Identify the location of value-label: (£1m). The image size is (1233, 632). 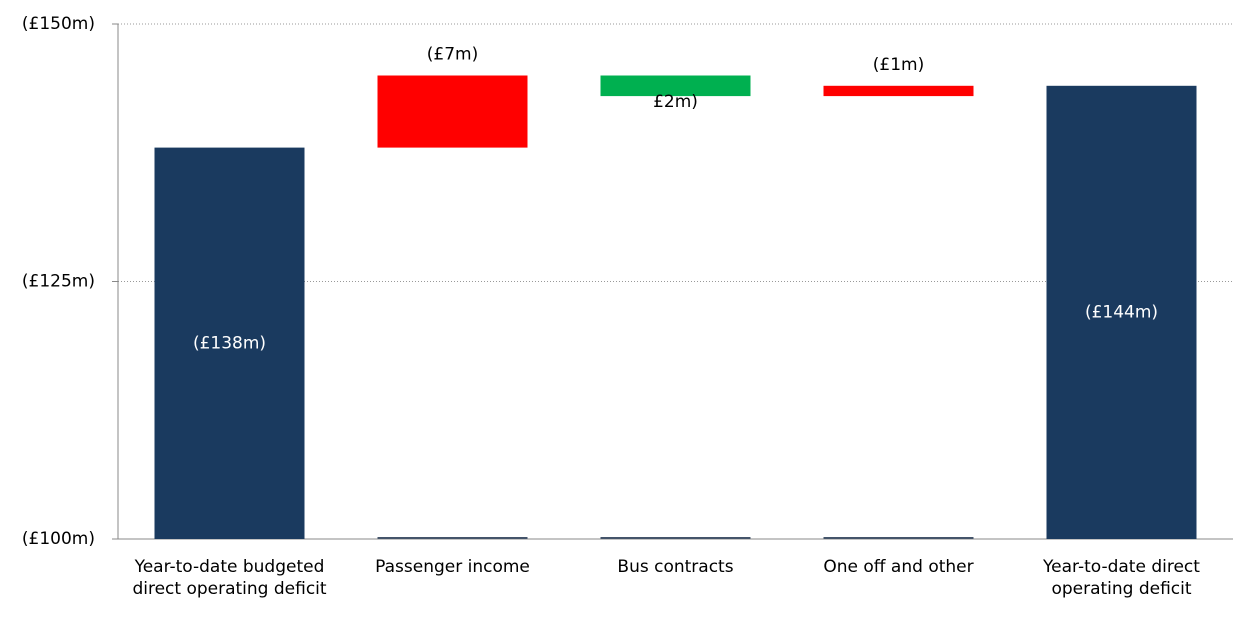
(898, 65).